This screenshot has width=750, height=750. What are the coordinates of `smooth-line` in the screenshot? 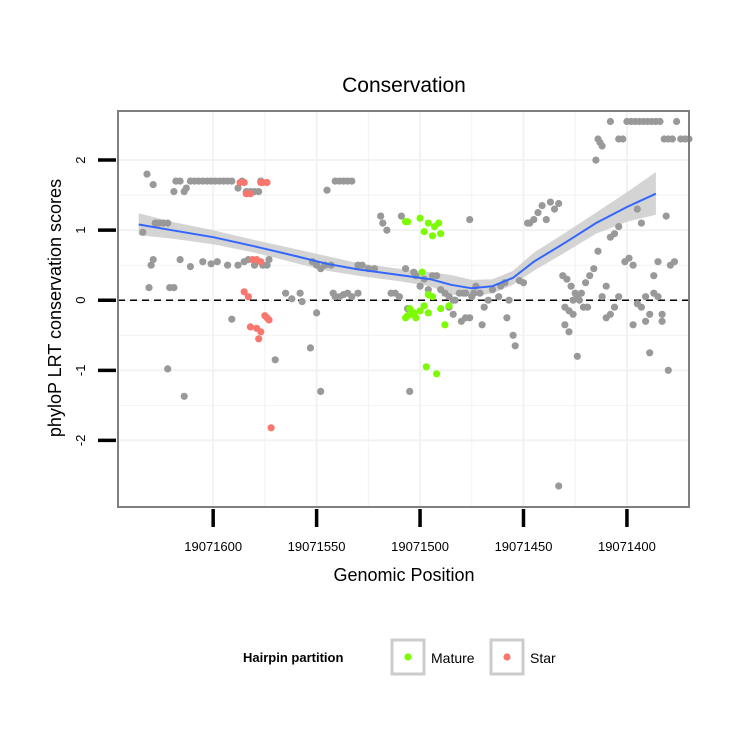 It's located at (397, 241).